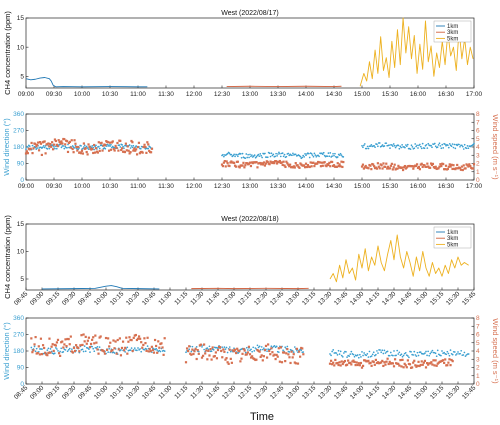 The height and width of the screenshot is (425, 500). I want to click on x-tick-label: 14:30, so click(334, 94).